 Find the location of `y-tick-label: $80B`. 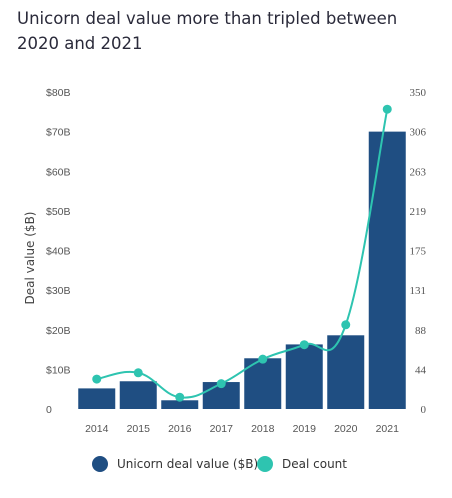

y-tick-label: $80B is located at coordinates (58, 93).